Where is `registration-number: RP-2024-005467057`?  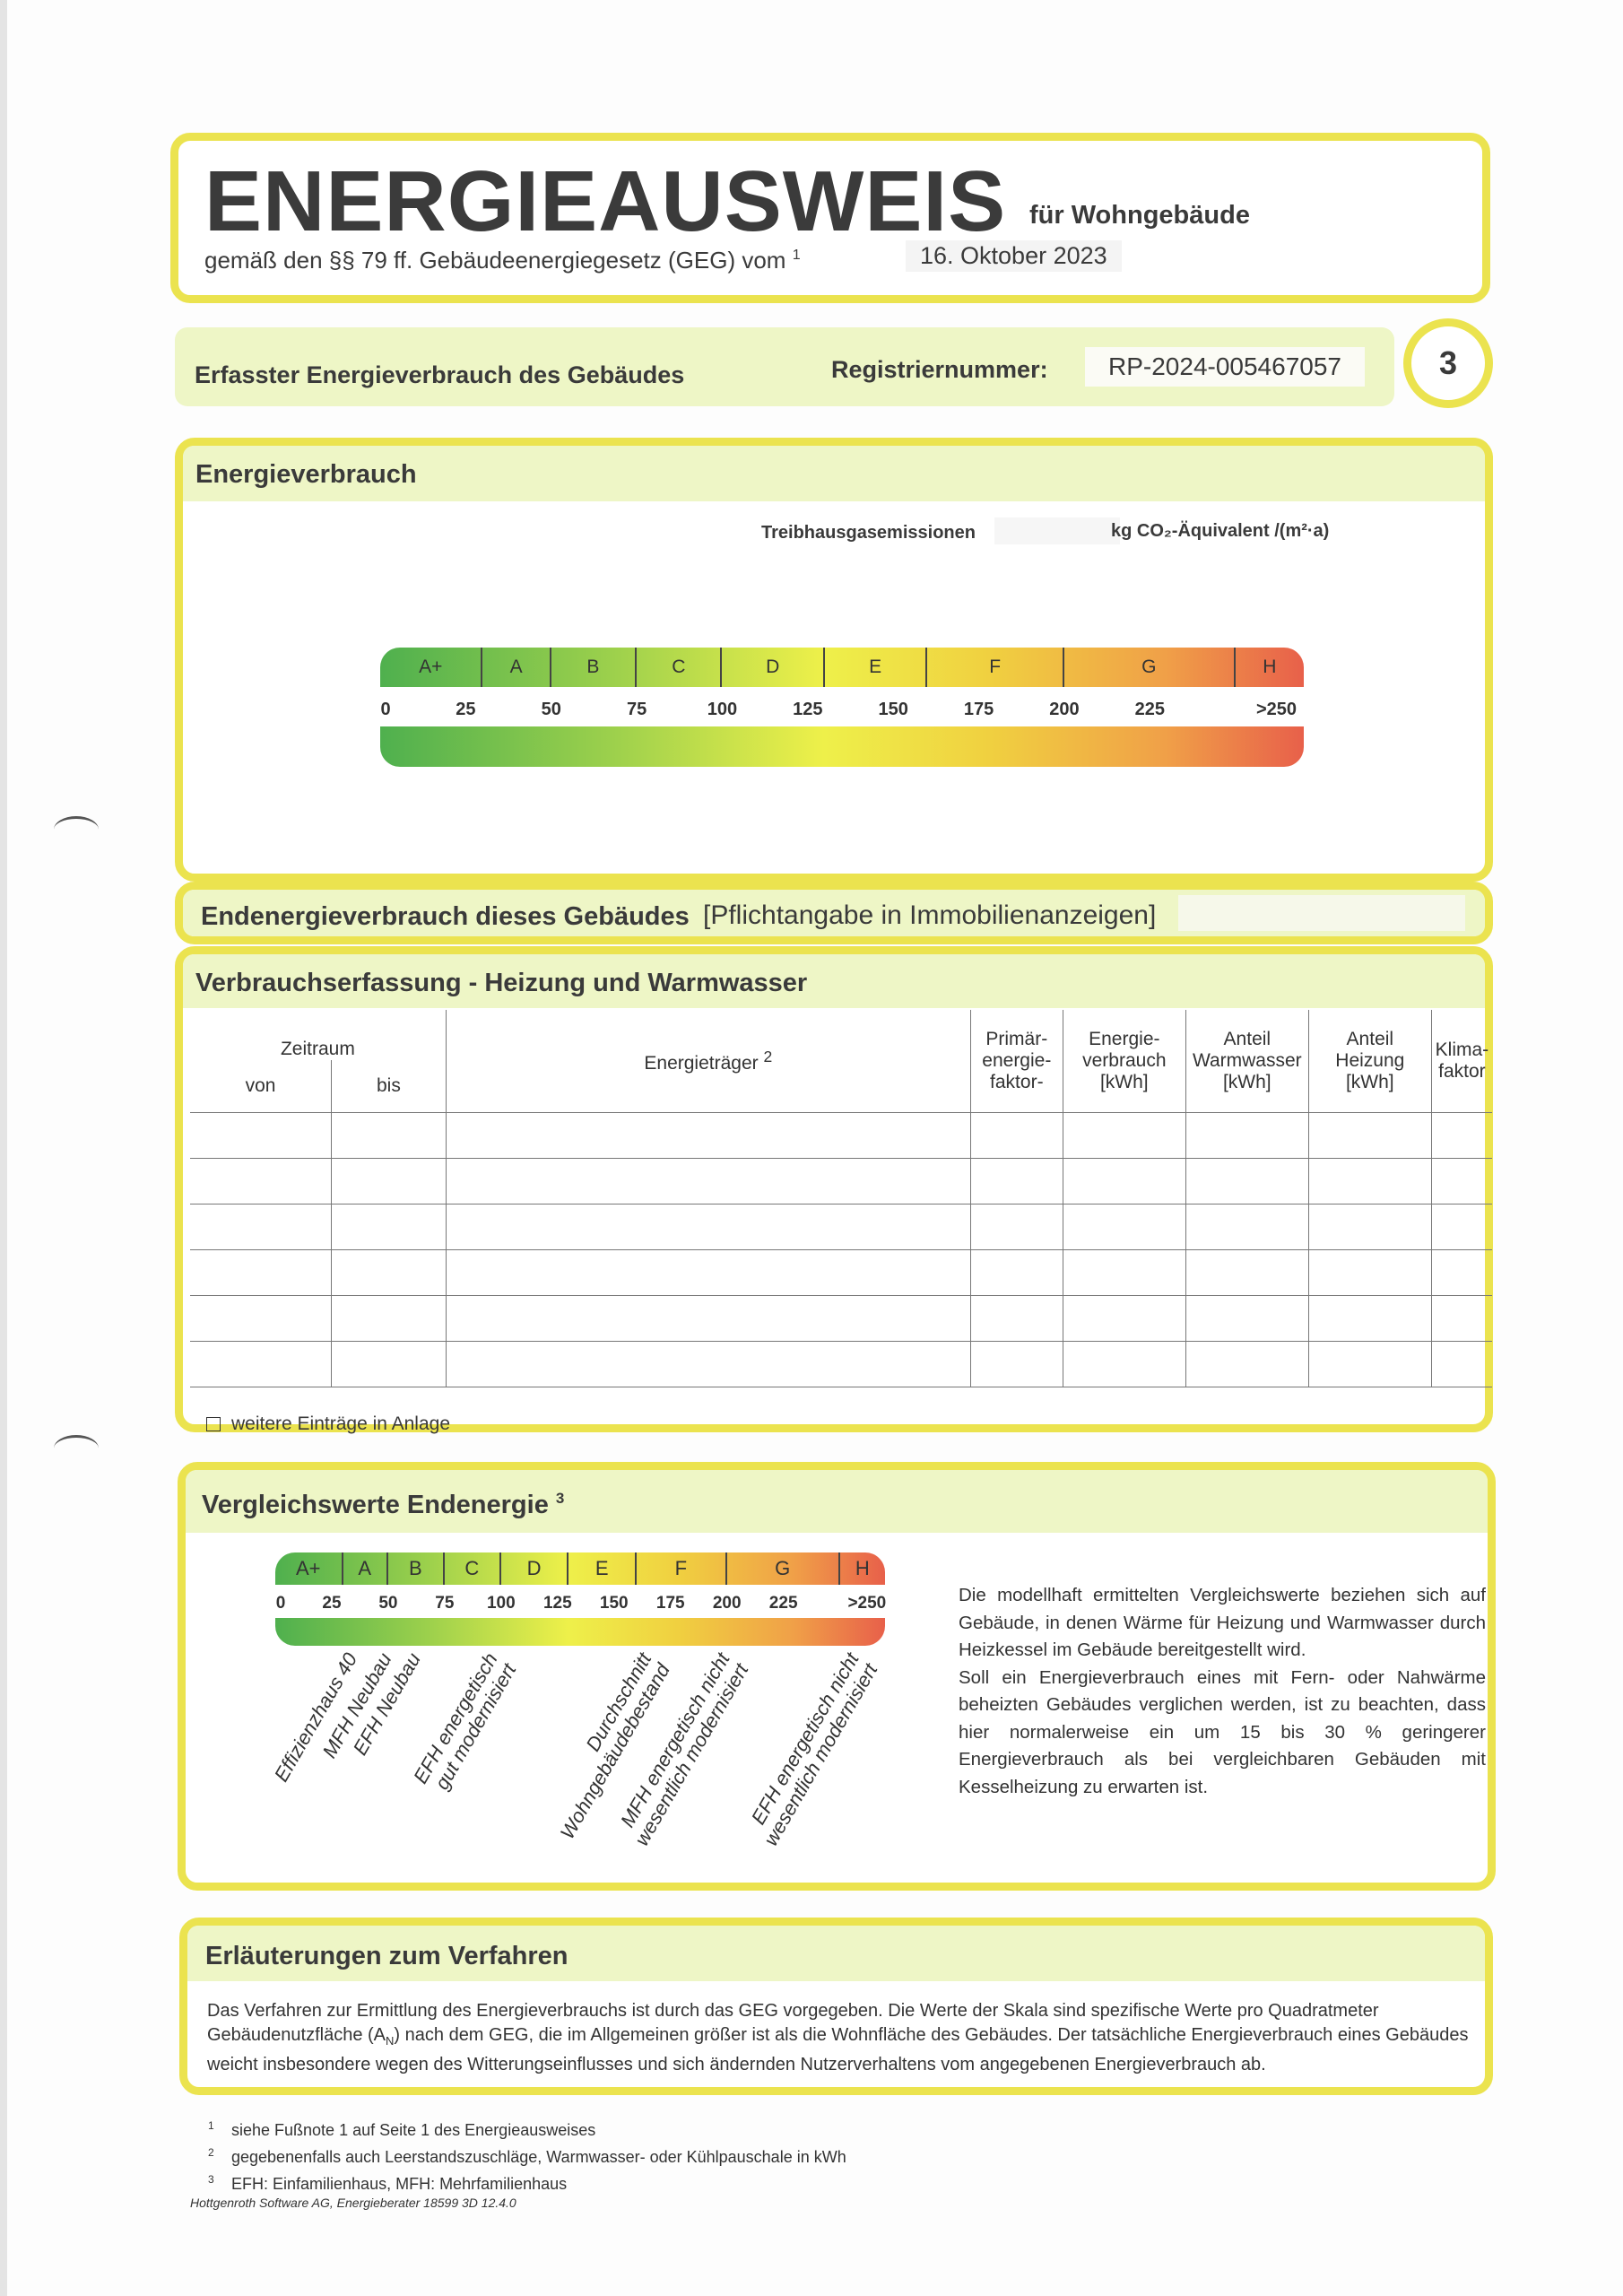 registration-number: RP-2024-005467057 is located at coordinates (1225, 367).